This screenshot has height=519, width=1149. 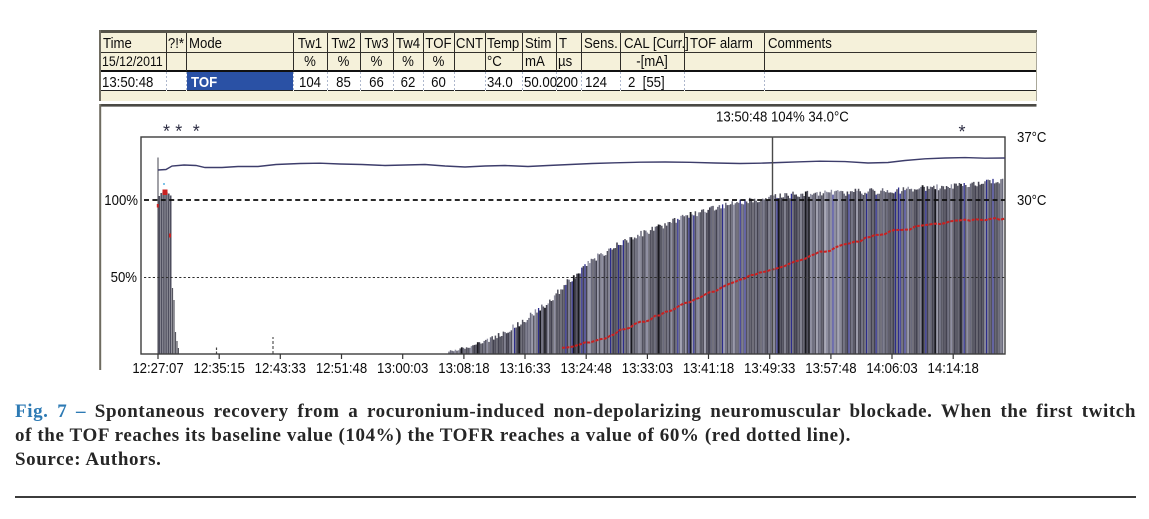 What do you see at coordinates (280, 367) in the screenshot?
I see `svg-text: 12:43:33` at bounding box center [280, 367].